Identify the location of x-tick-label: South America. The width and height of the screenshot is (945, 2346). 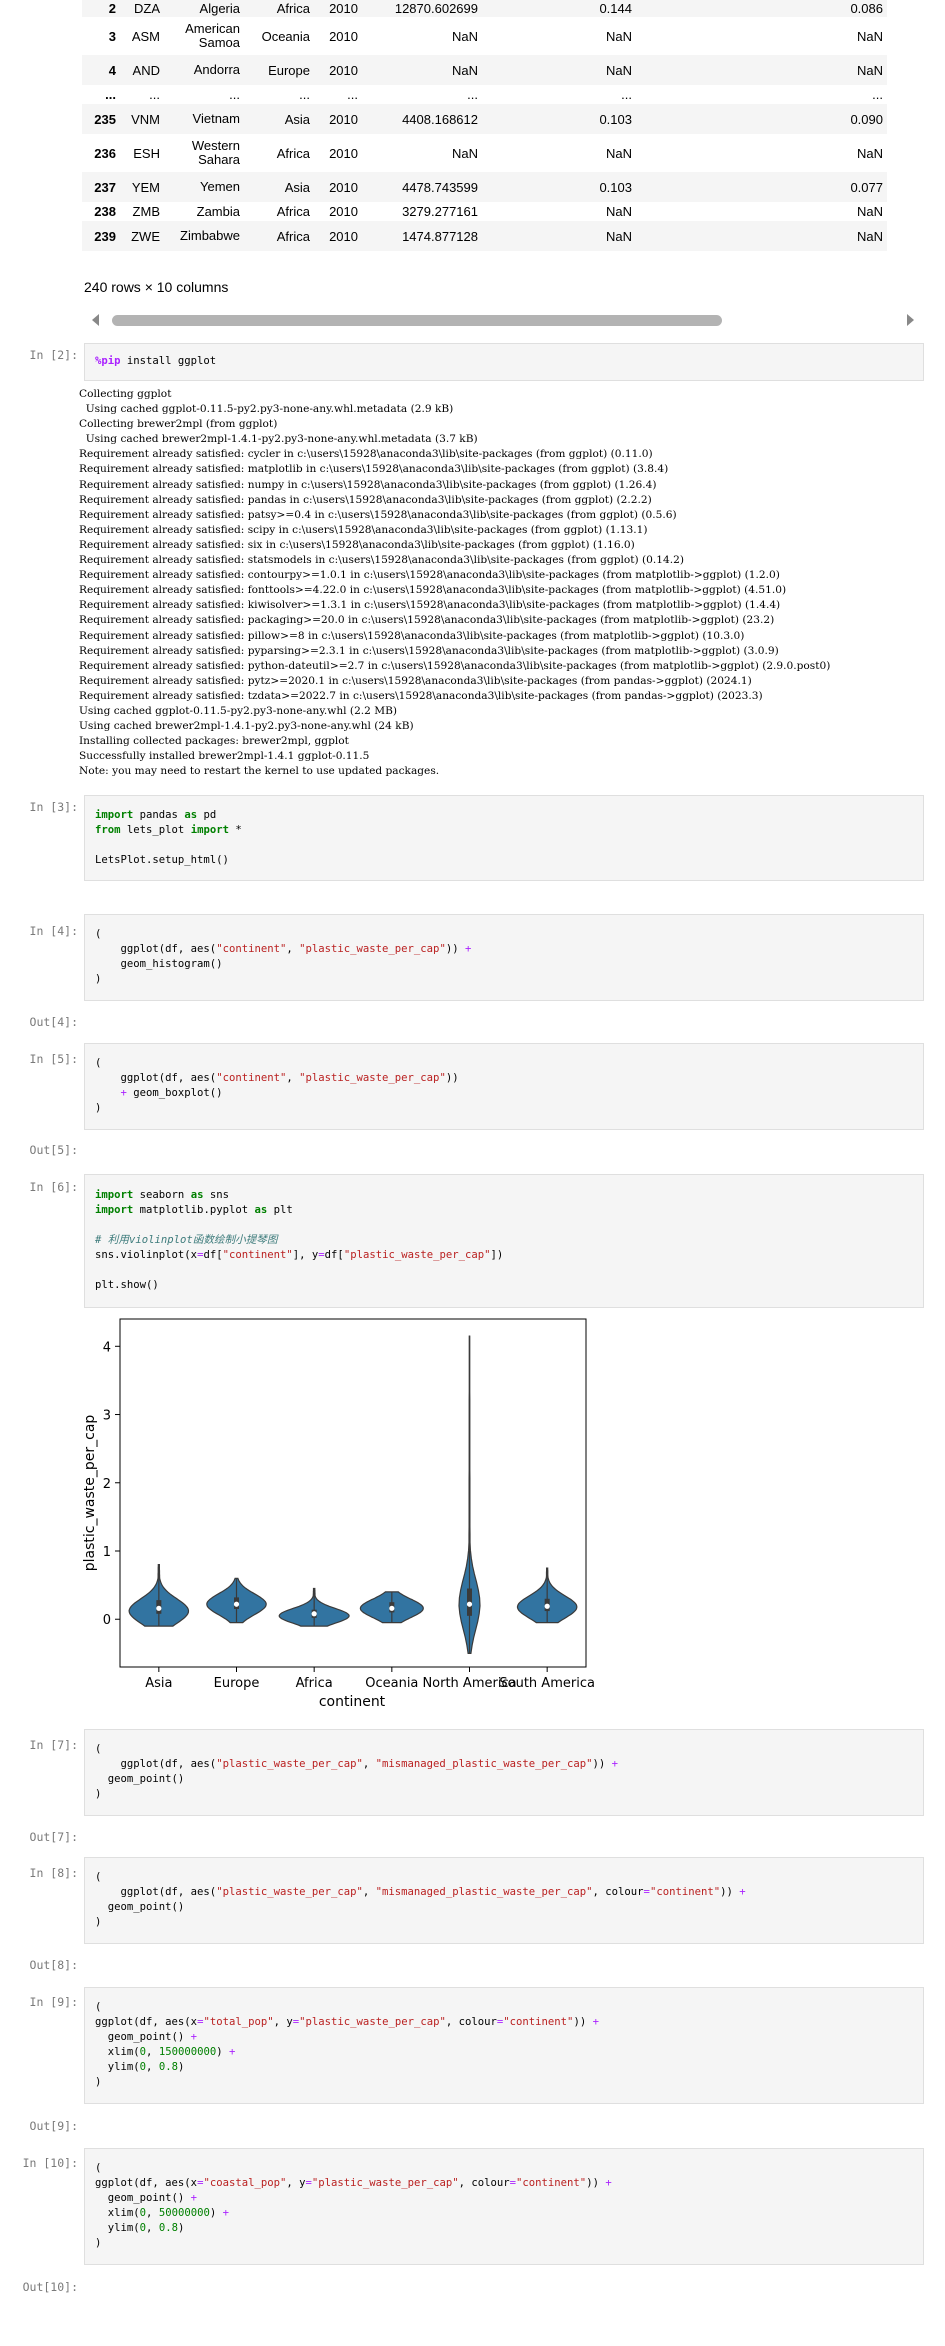
(547, 1683).